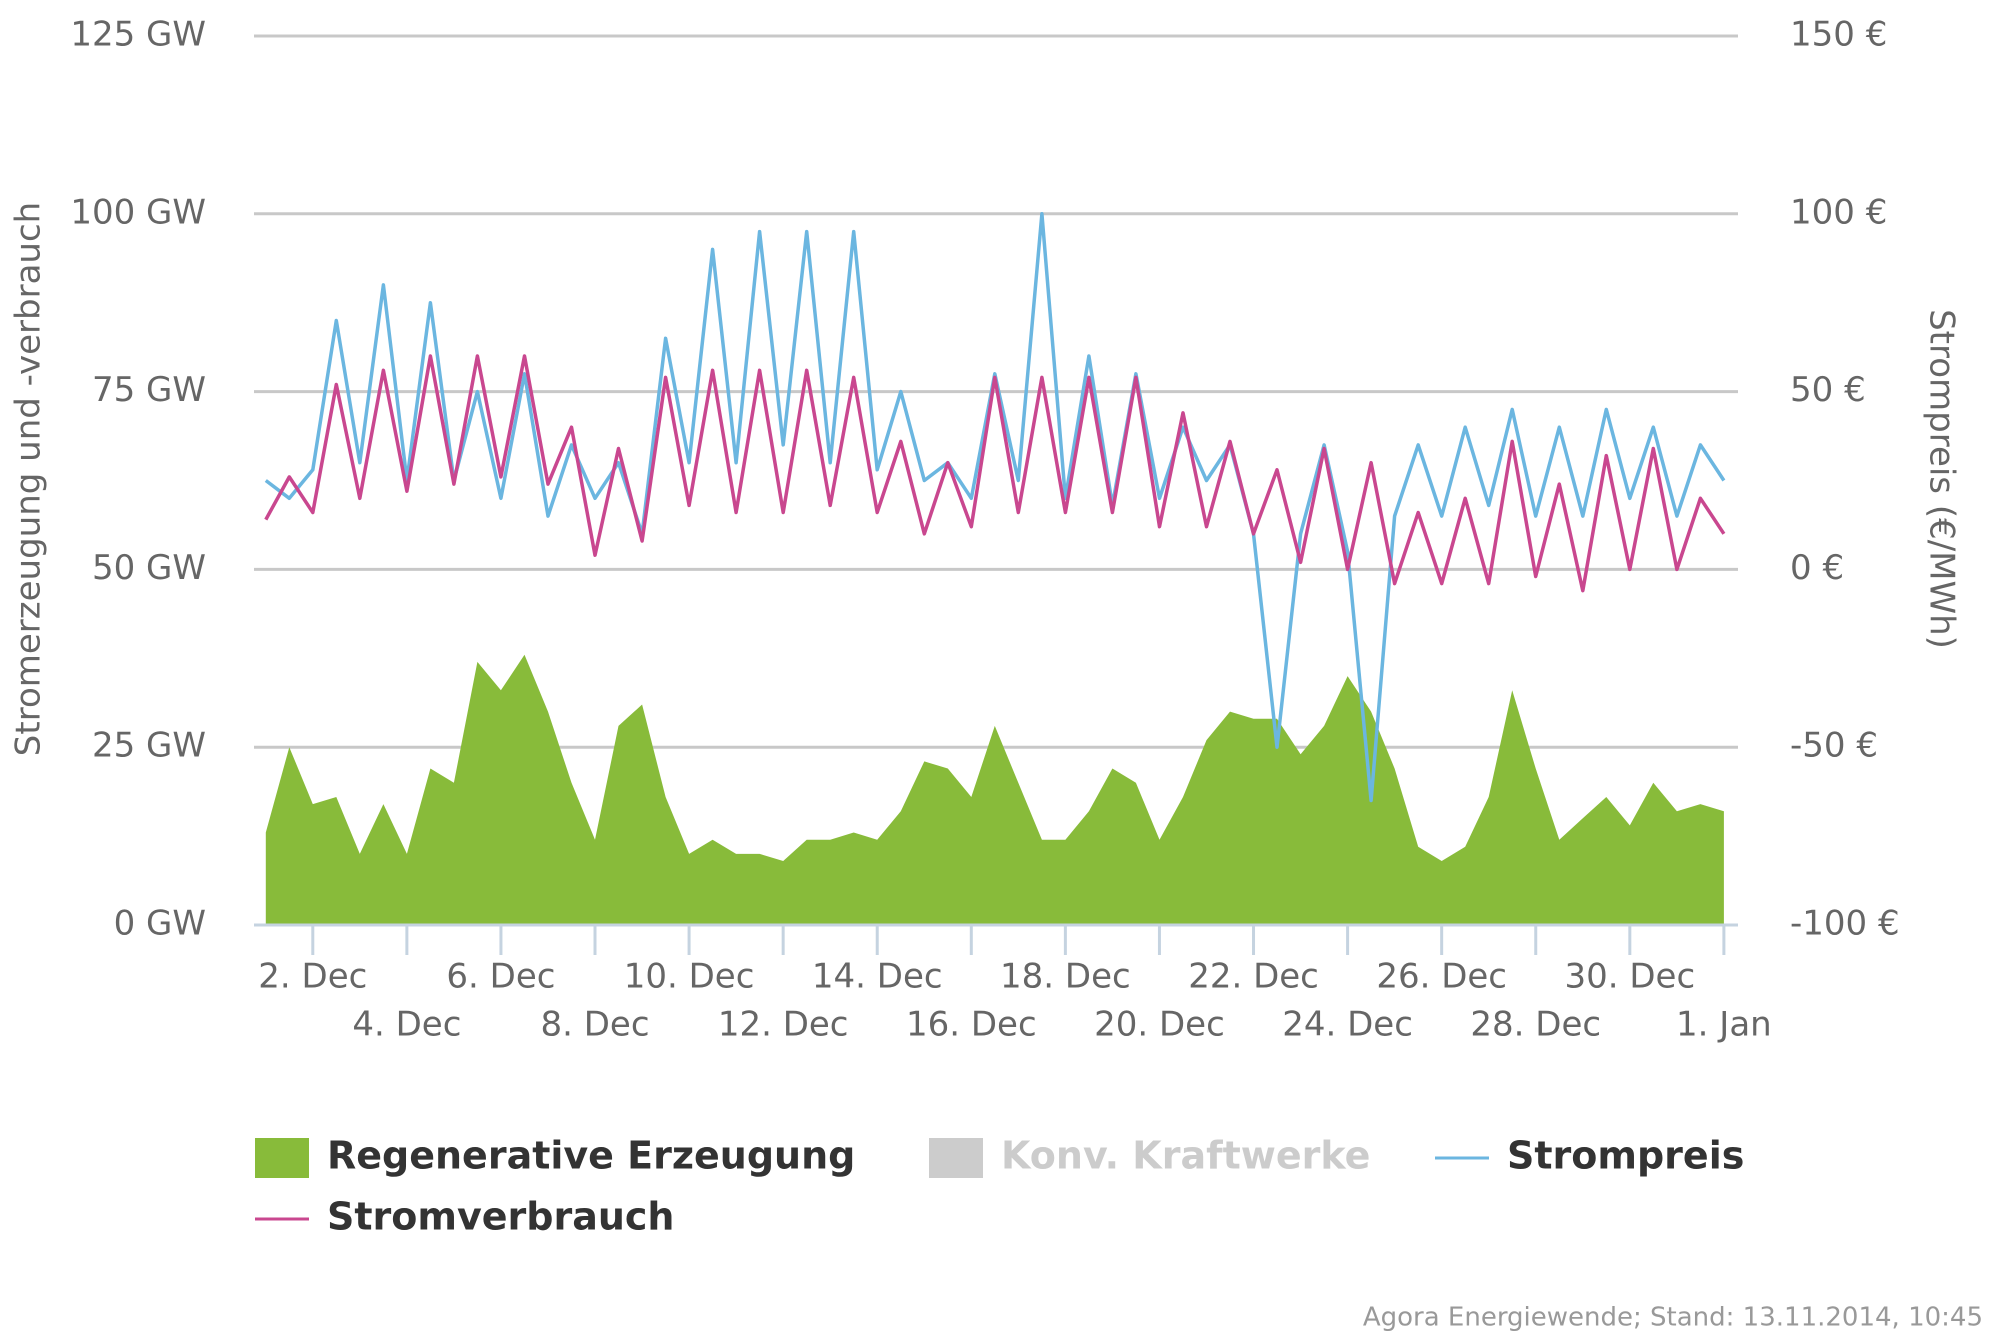  I want to click on y-tick-label: 50 GW, so click(149, 568).